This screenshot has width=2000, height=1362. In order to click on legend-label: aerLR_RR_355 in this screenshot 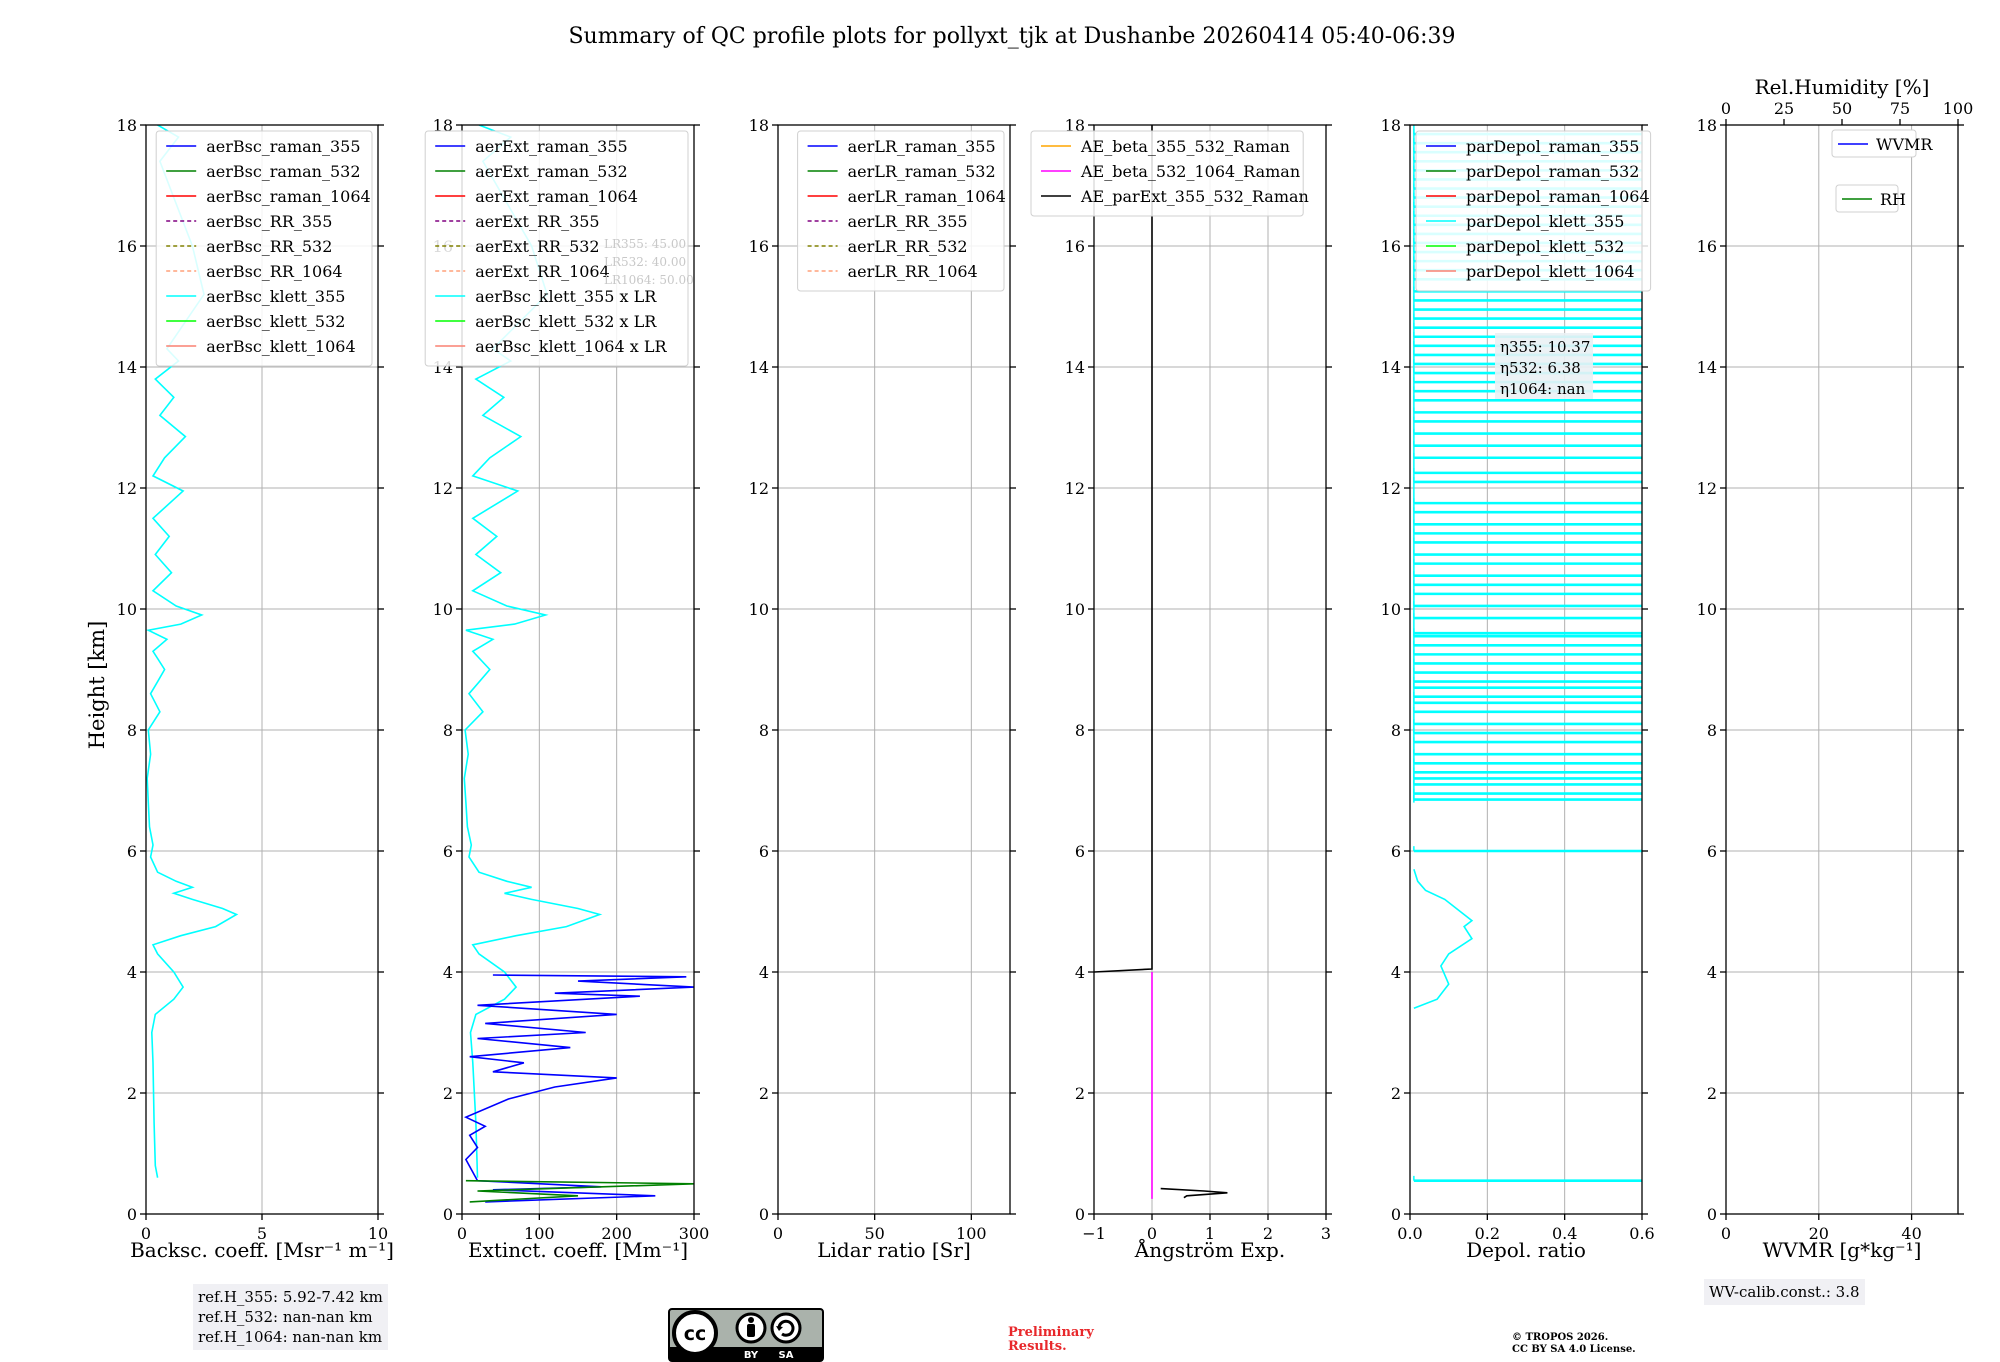, I will do `click(908, 221)`.